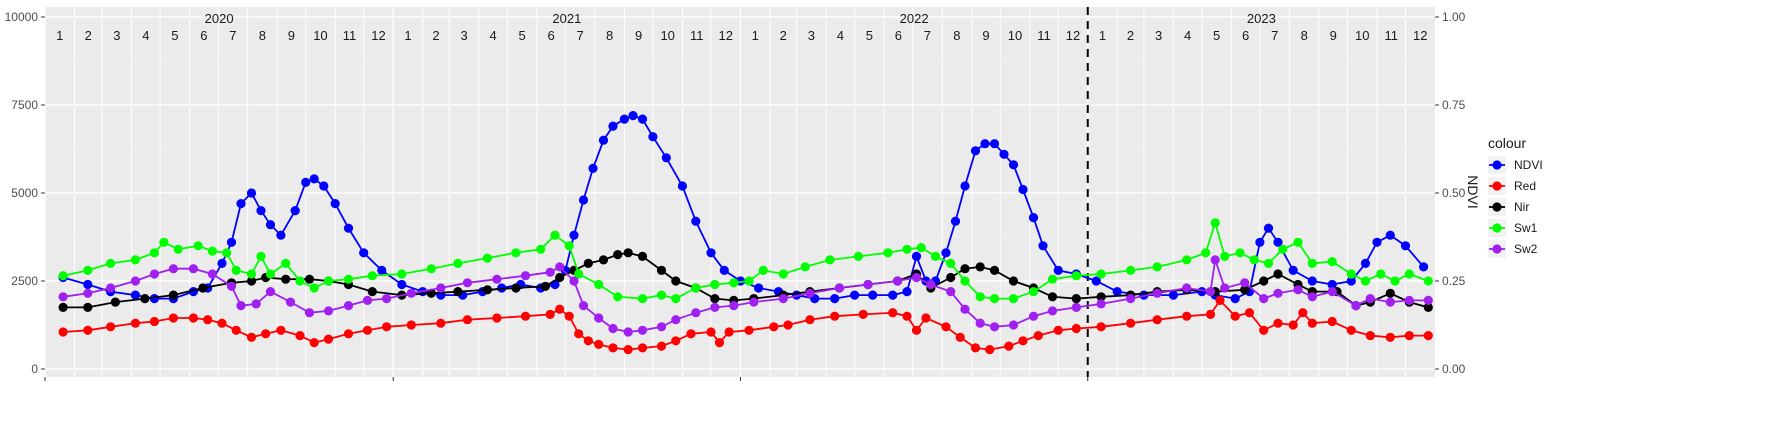 The image size is (1773, 442). Describe the element at coordinates (745, 325) in the screenshot. I see `series-red` at that location.